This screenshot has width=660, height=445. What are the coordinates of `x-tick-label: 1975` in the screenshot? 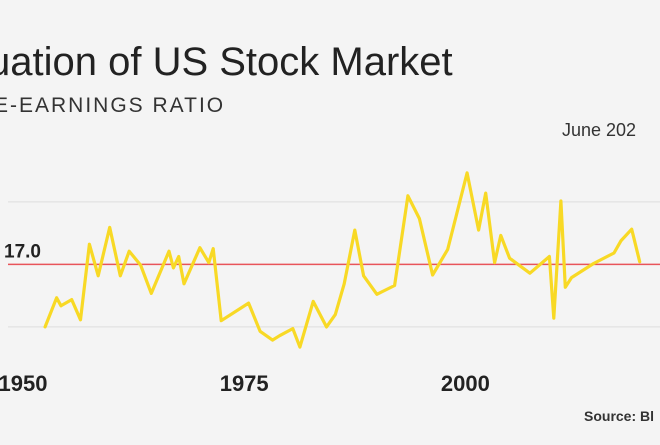 It's located at (244, 383).